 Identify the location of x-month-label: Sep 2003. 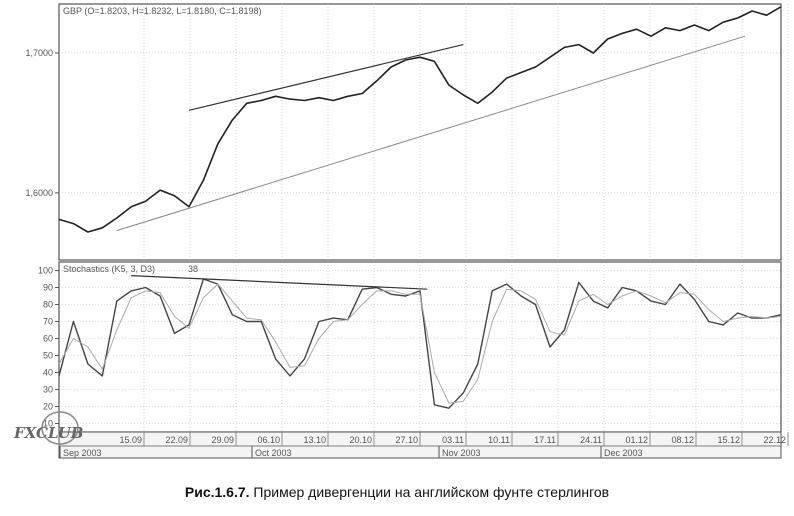
(82, 453).